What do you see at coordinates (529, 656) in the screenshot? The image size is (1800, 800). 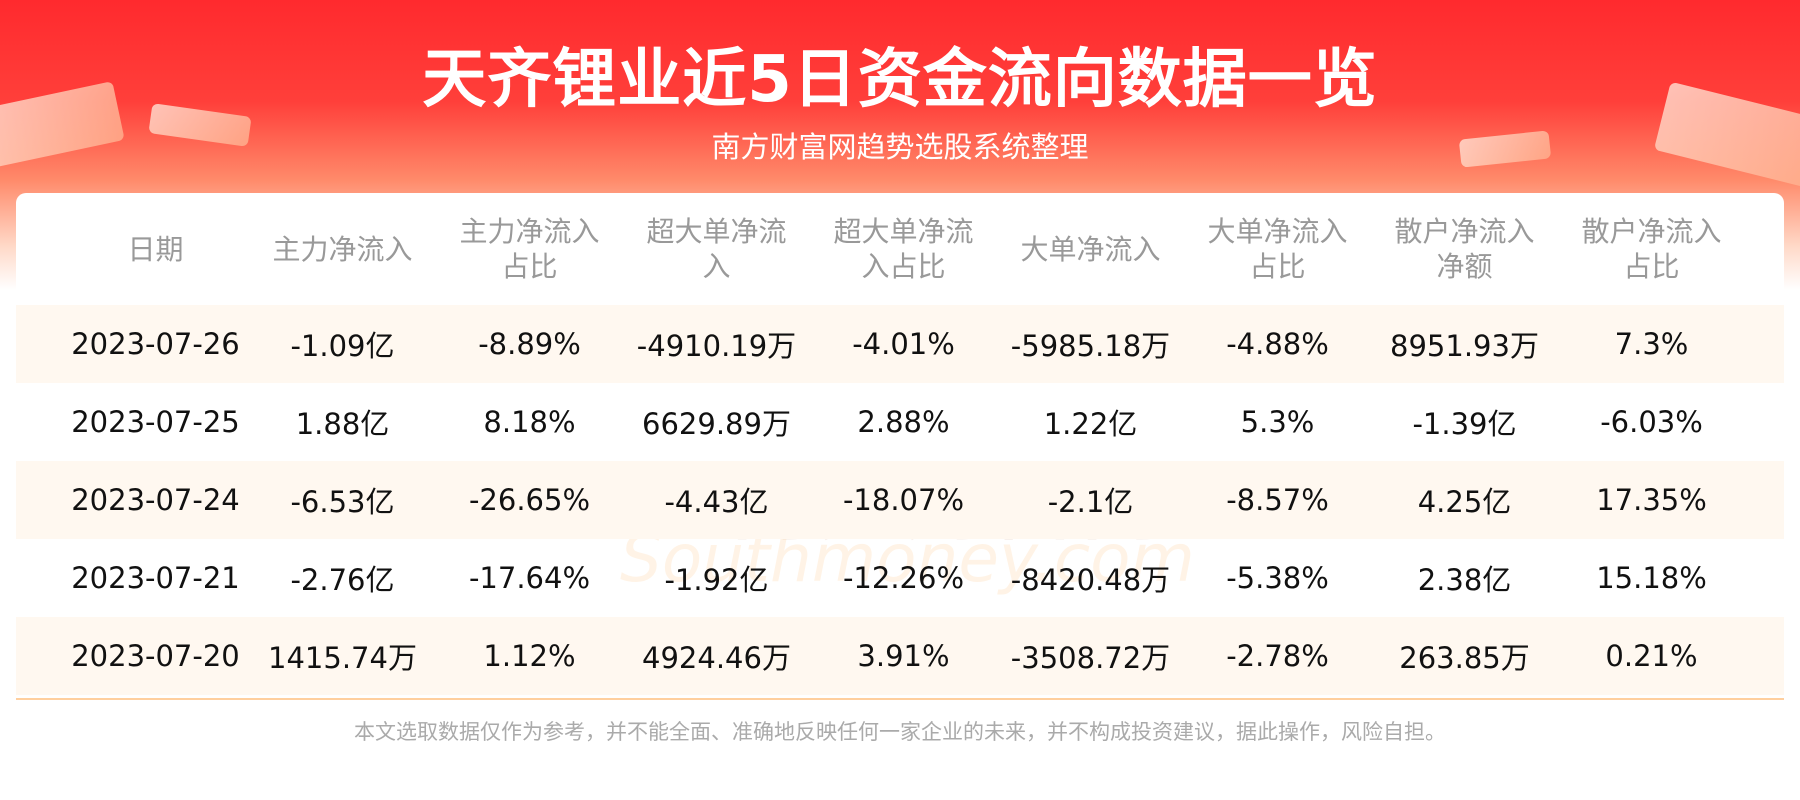 I see `table-cell: 1.12%` at bounding box center [529, 656].